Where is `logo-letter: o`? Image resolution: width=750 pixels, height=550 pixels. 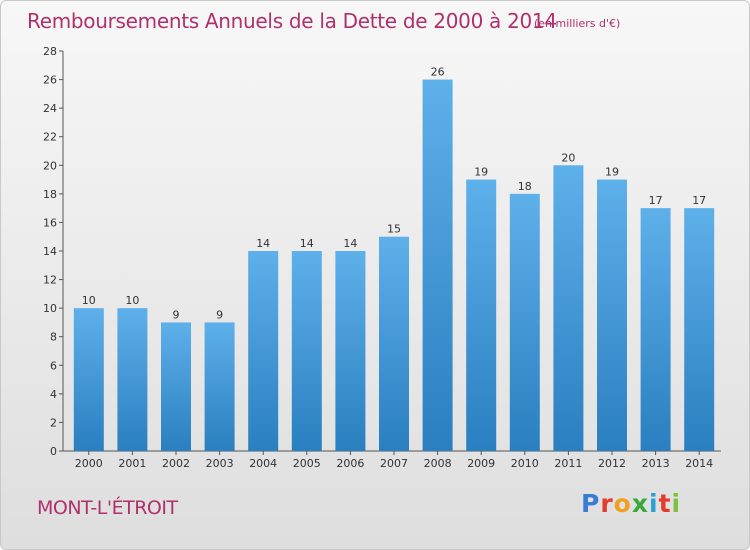 logo-letter: o is located at coordinates (622, 503).